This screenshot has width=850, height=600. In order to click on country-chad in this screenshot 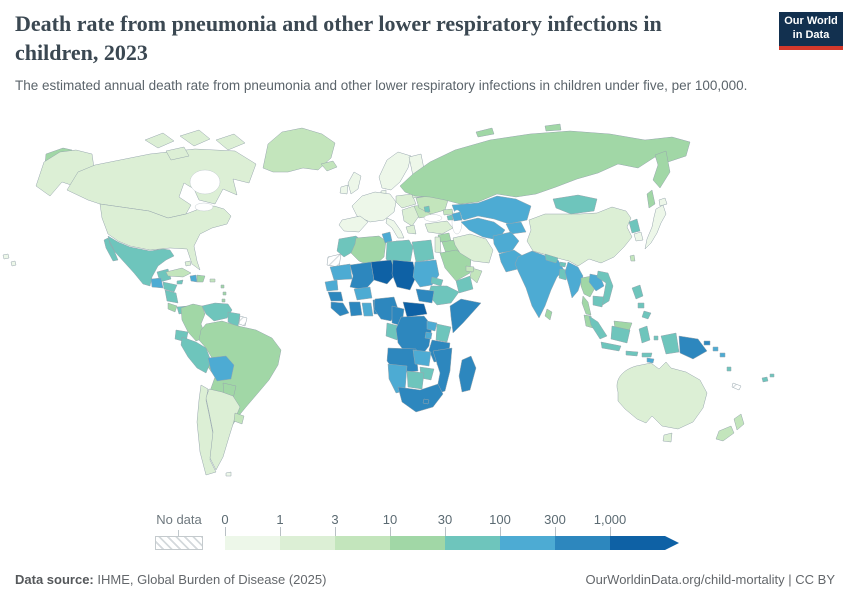, I will do `click(404, 275)`.